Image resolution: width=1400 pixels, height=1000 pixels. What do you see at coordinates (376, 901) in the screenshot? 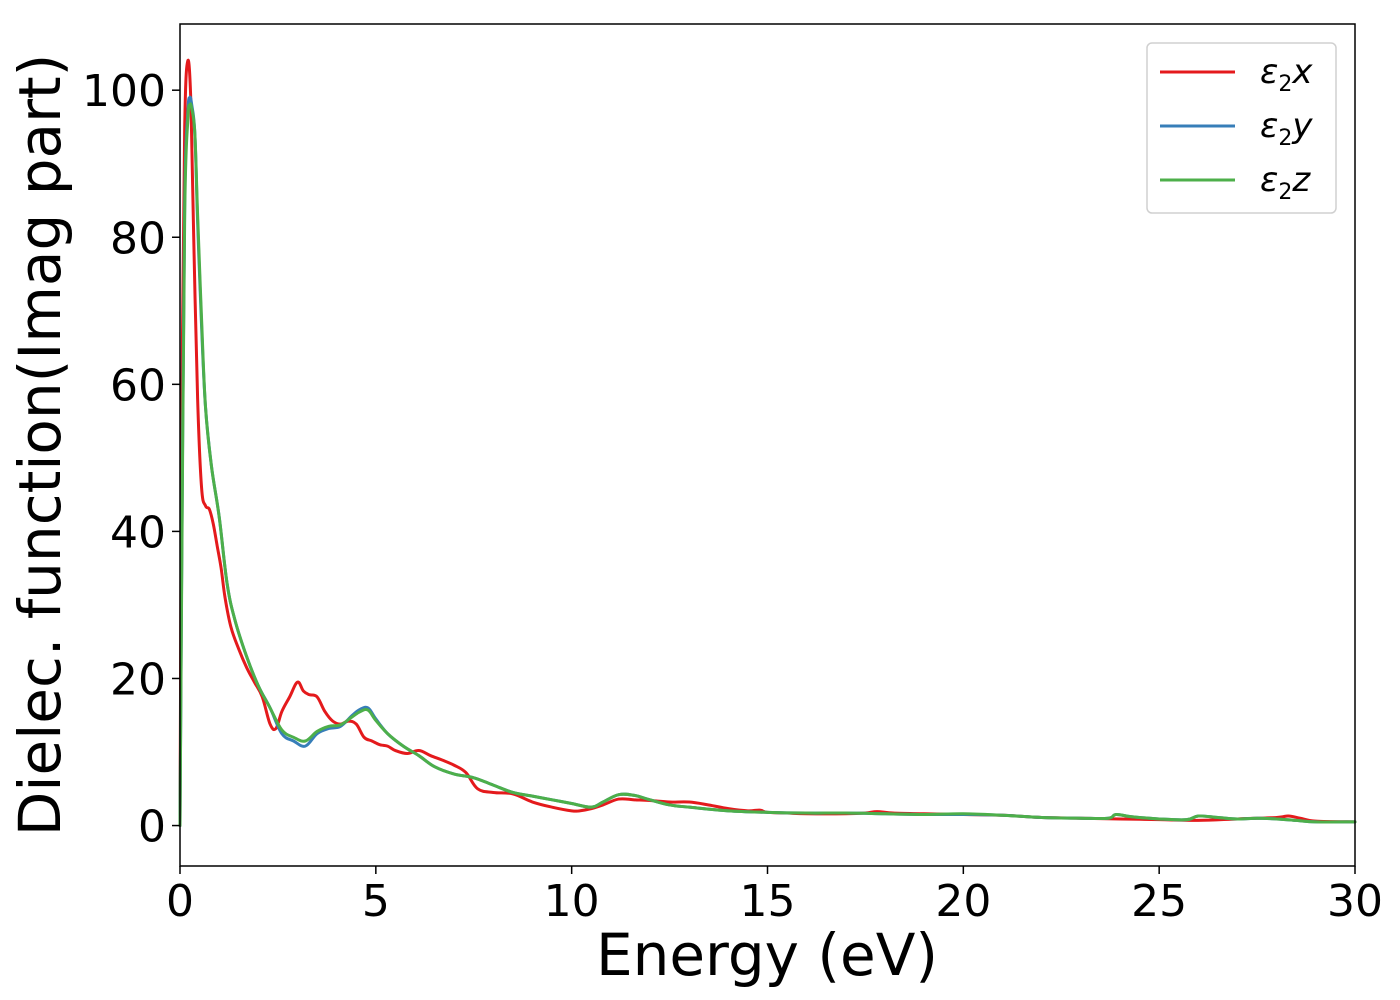
I see `x-tick-label-5: 5` at bounding box center [376, 901].